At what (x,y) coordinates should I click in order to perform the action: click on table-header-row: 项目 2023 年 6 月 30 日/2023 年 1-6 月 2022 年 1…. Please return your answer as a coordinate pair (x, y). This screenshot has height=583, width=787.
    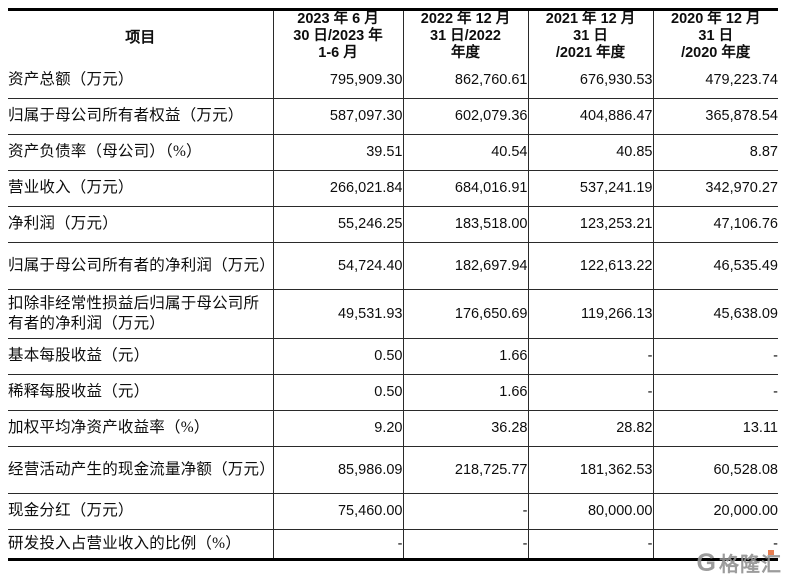
    Looking at the image, I should click on (393, 35).